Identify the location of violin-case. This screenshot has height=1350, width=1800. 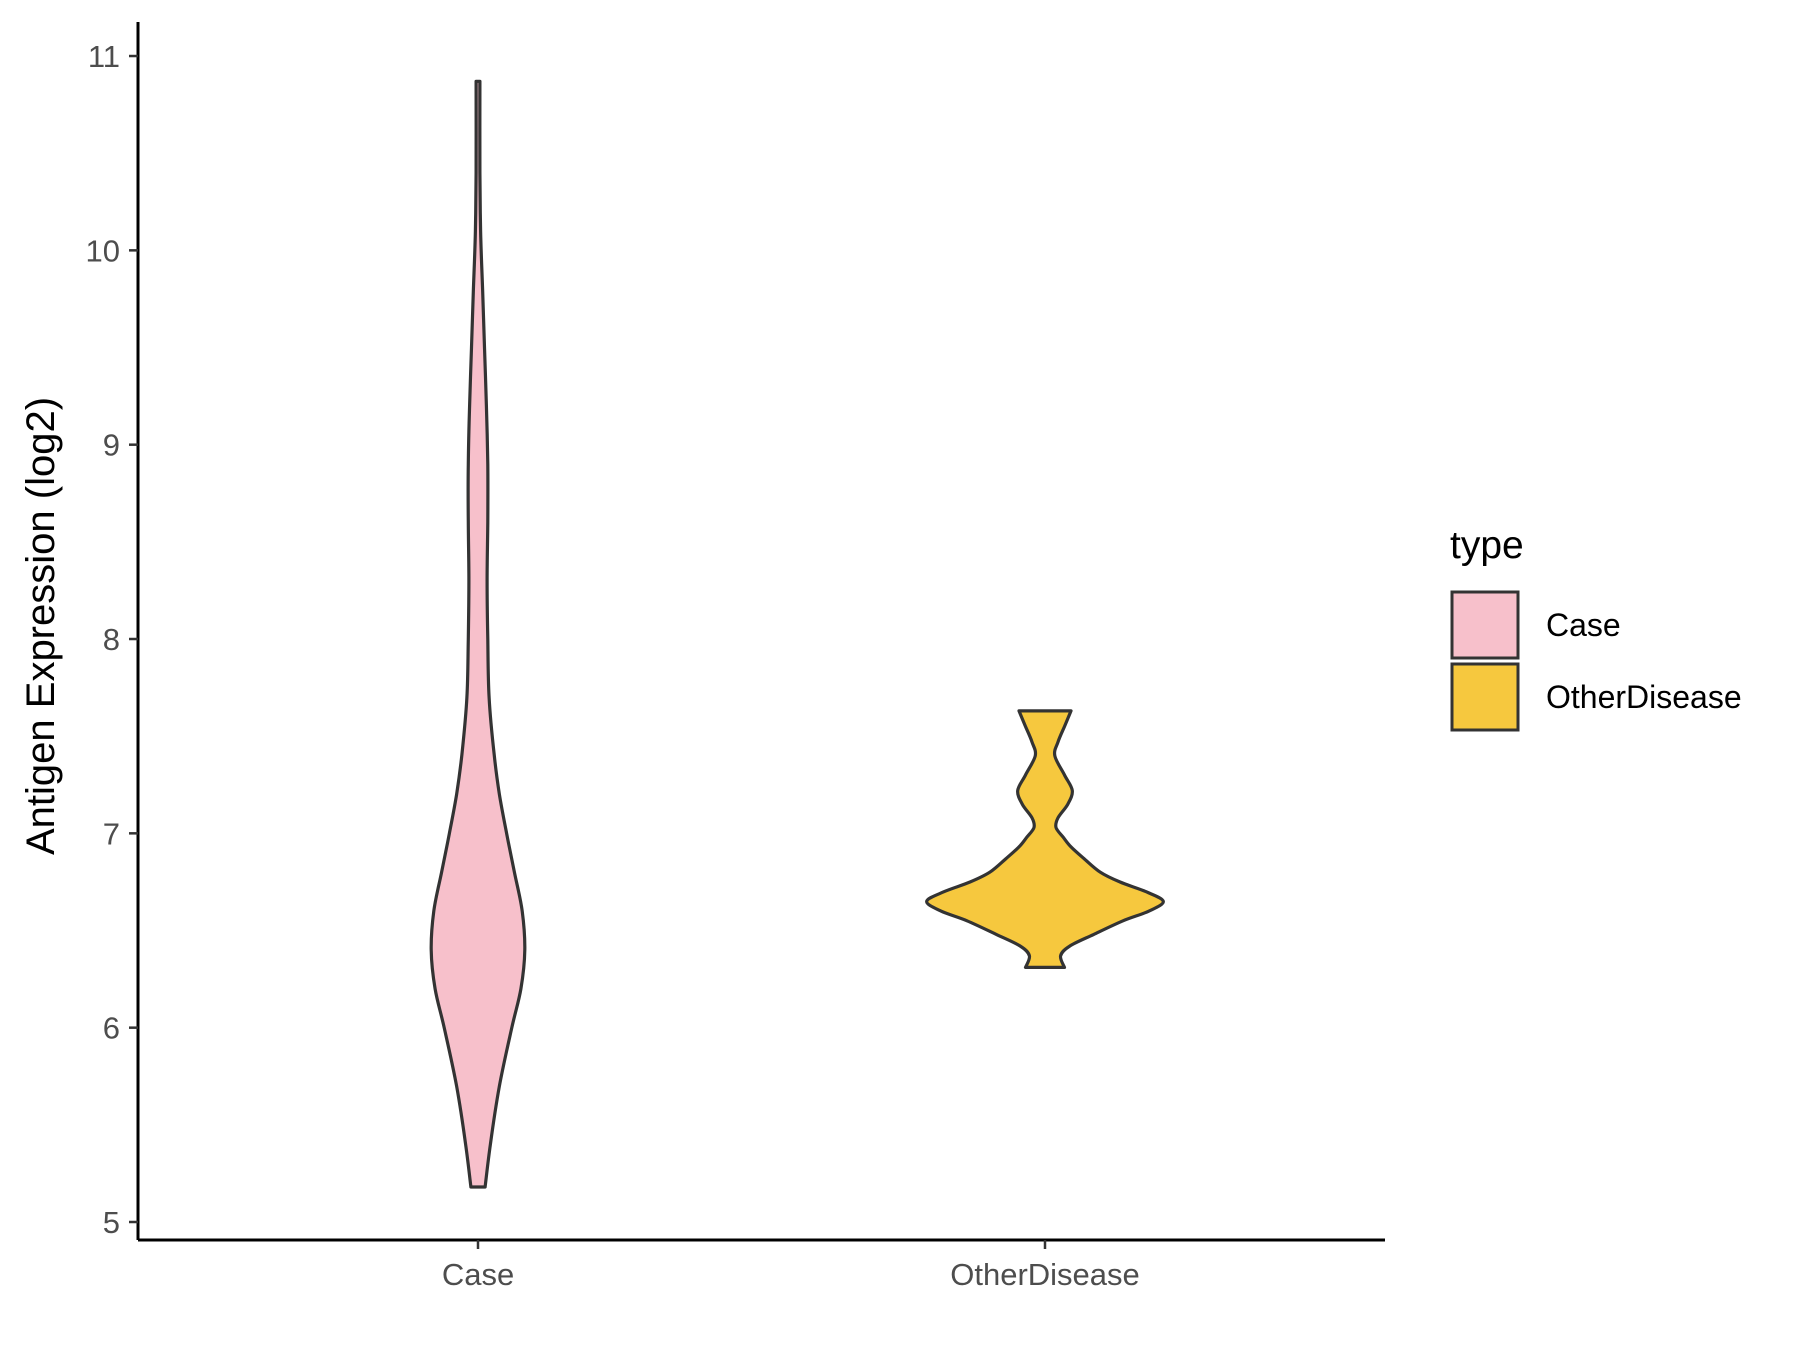
(478, 634).